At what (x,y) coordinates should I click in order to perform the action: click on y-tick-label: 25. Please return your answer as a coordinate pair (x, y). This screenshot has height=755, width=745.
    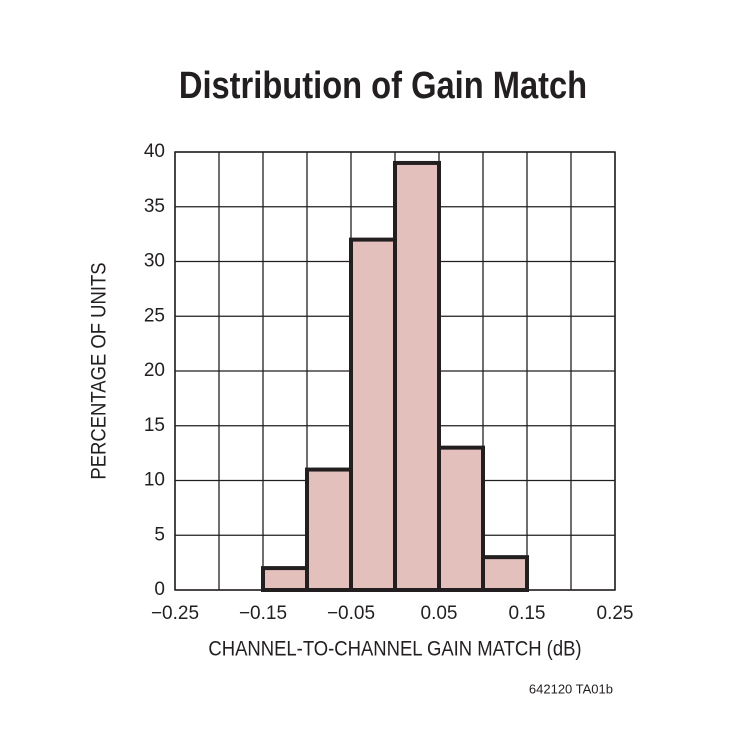
    Looking at the image, I should click on (154, 315).